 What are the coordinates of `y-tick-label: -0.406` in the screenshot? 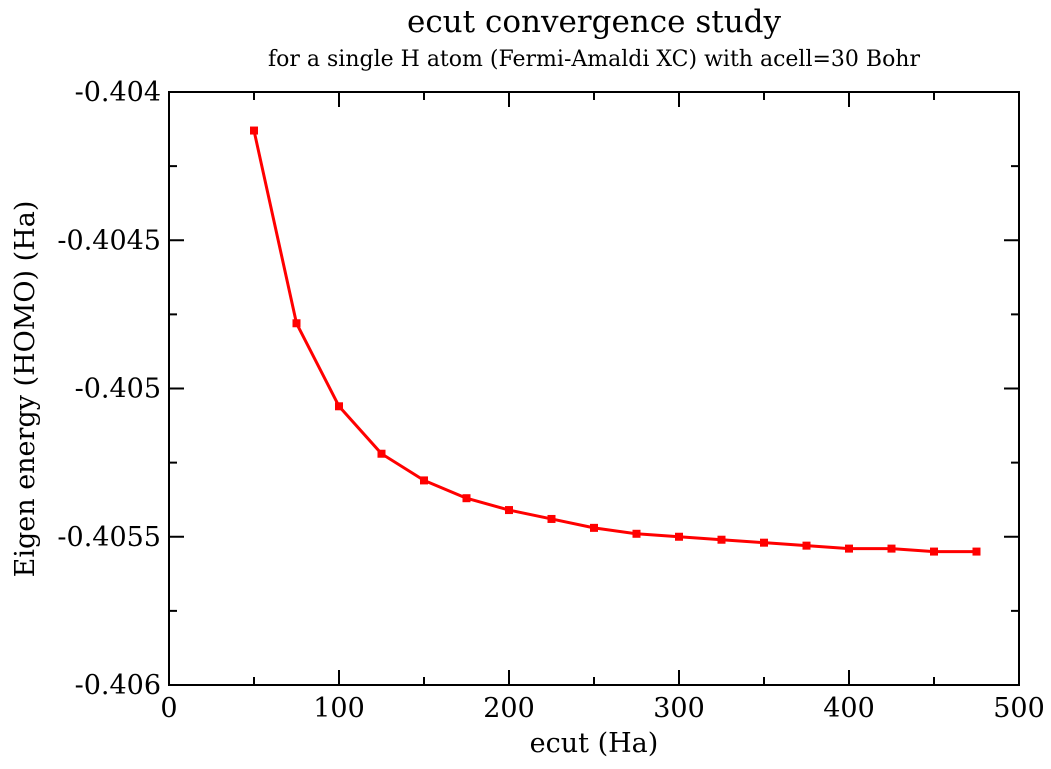 It's located at (118, 685).